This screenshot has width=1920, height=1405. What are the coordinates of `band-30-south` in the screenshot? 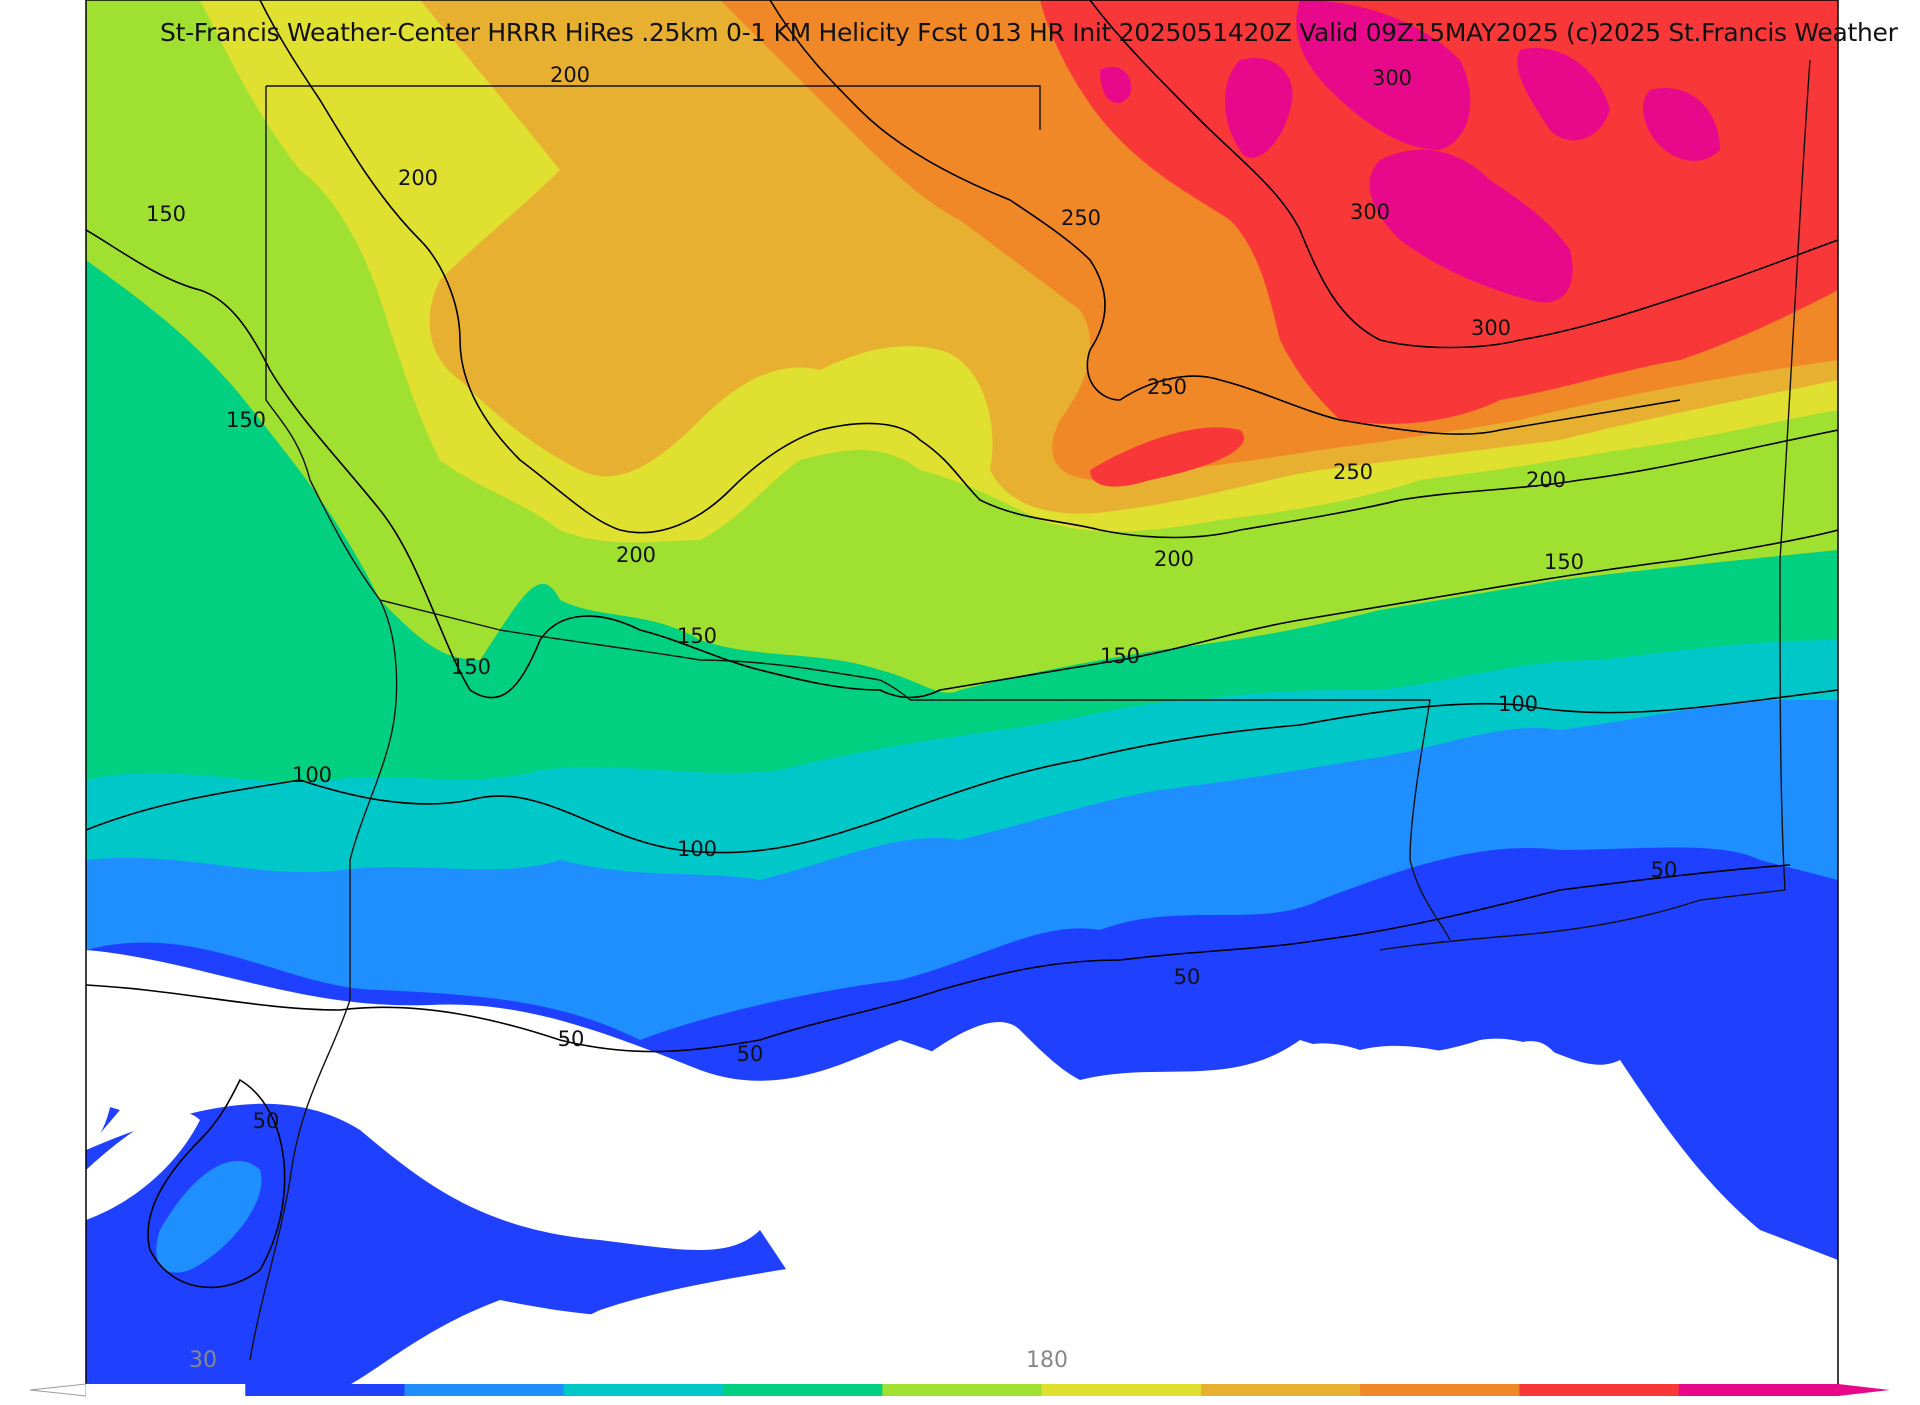 It's located at (443, 1246).